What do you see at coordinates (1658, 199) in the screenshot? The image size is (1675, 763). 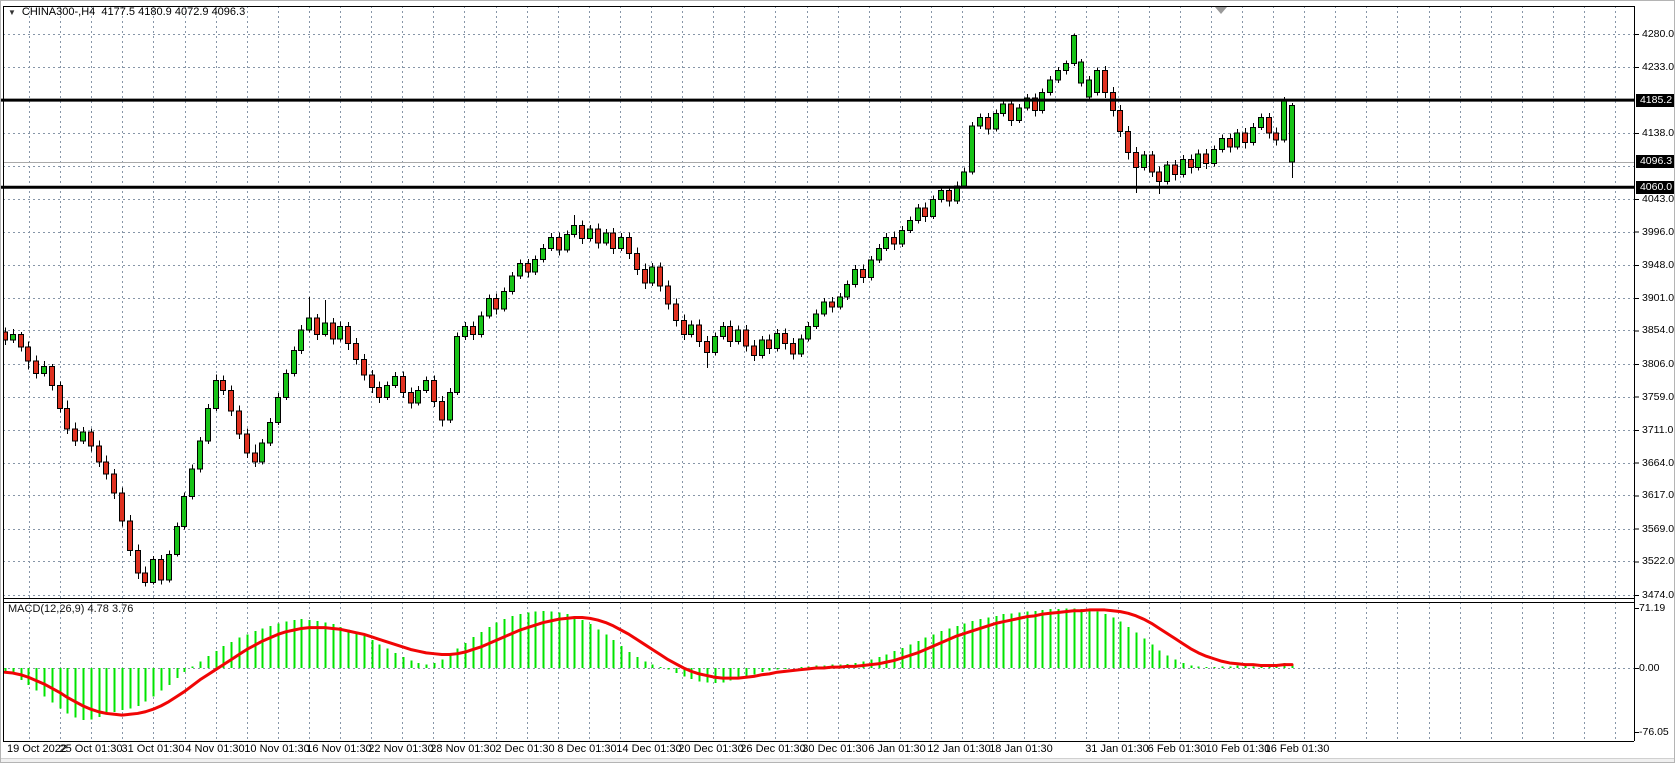 I see `price-axis-label: 4043.0` at bounding box center [1658, 199].